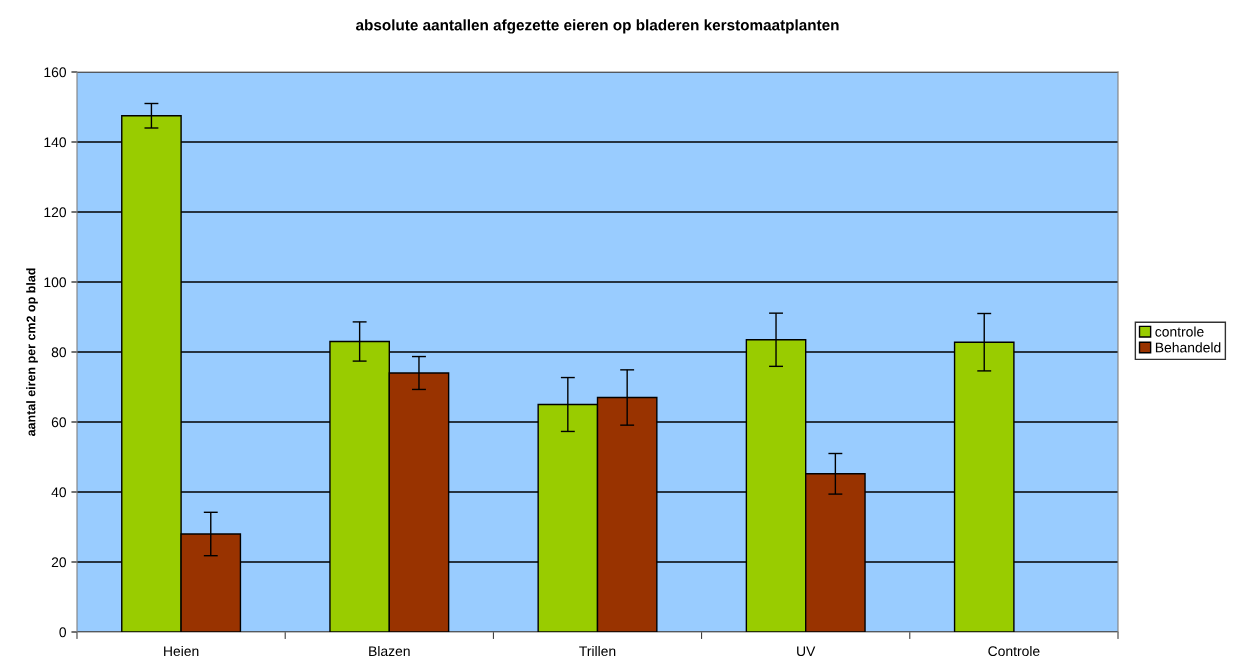 The image size is (1249, 667). Describe the element at coordinates (806, 651) in the screenshot. I see `x-tick-label: UV` at that location.